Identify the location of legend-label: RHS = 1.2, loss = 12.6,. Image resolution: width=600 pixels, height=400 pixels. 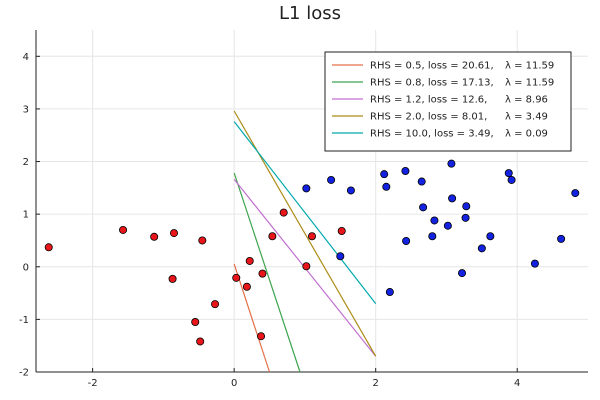
(428, 100).